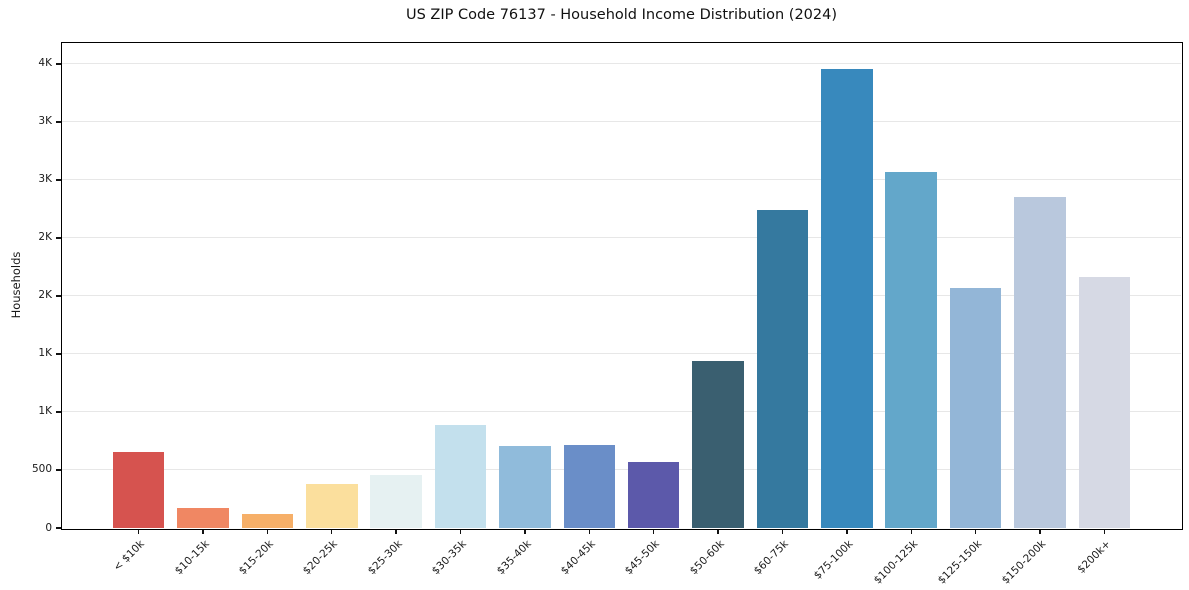 The width and height of the screenshot is (1189, 590). What do you see at coordinates (332, 532) in the screenshot?
I see `x-tick-mark-20-25k` at bounding box center [332, 532].